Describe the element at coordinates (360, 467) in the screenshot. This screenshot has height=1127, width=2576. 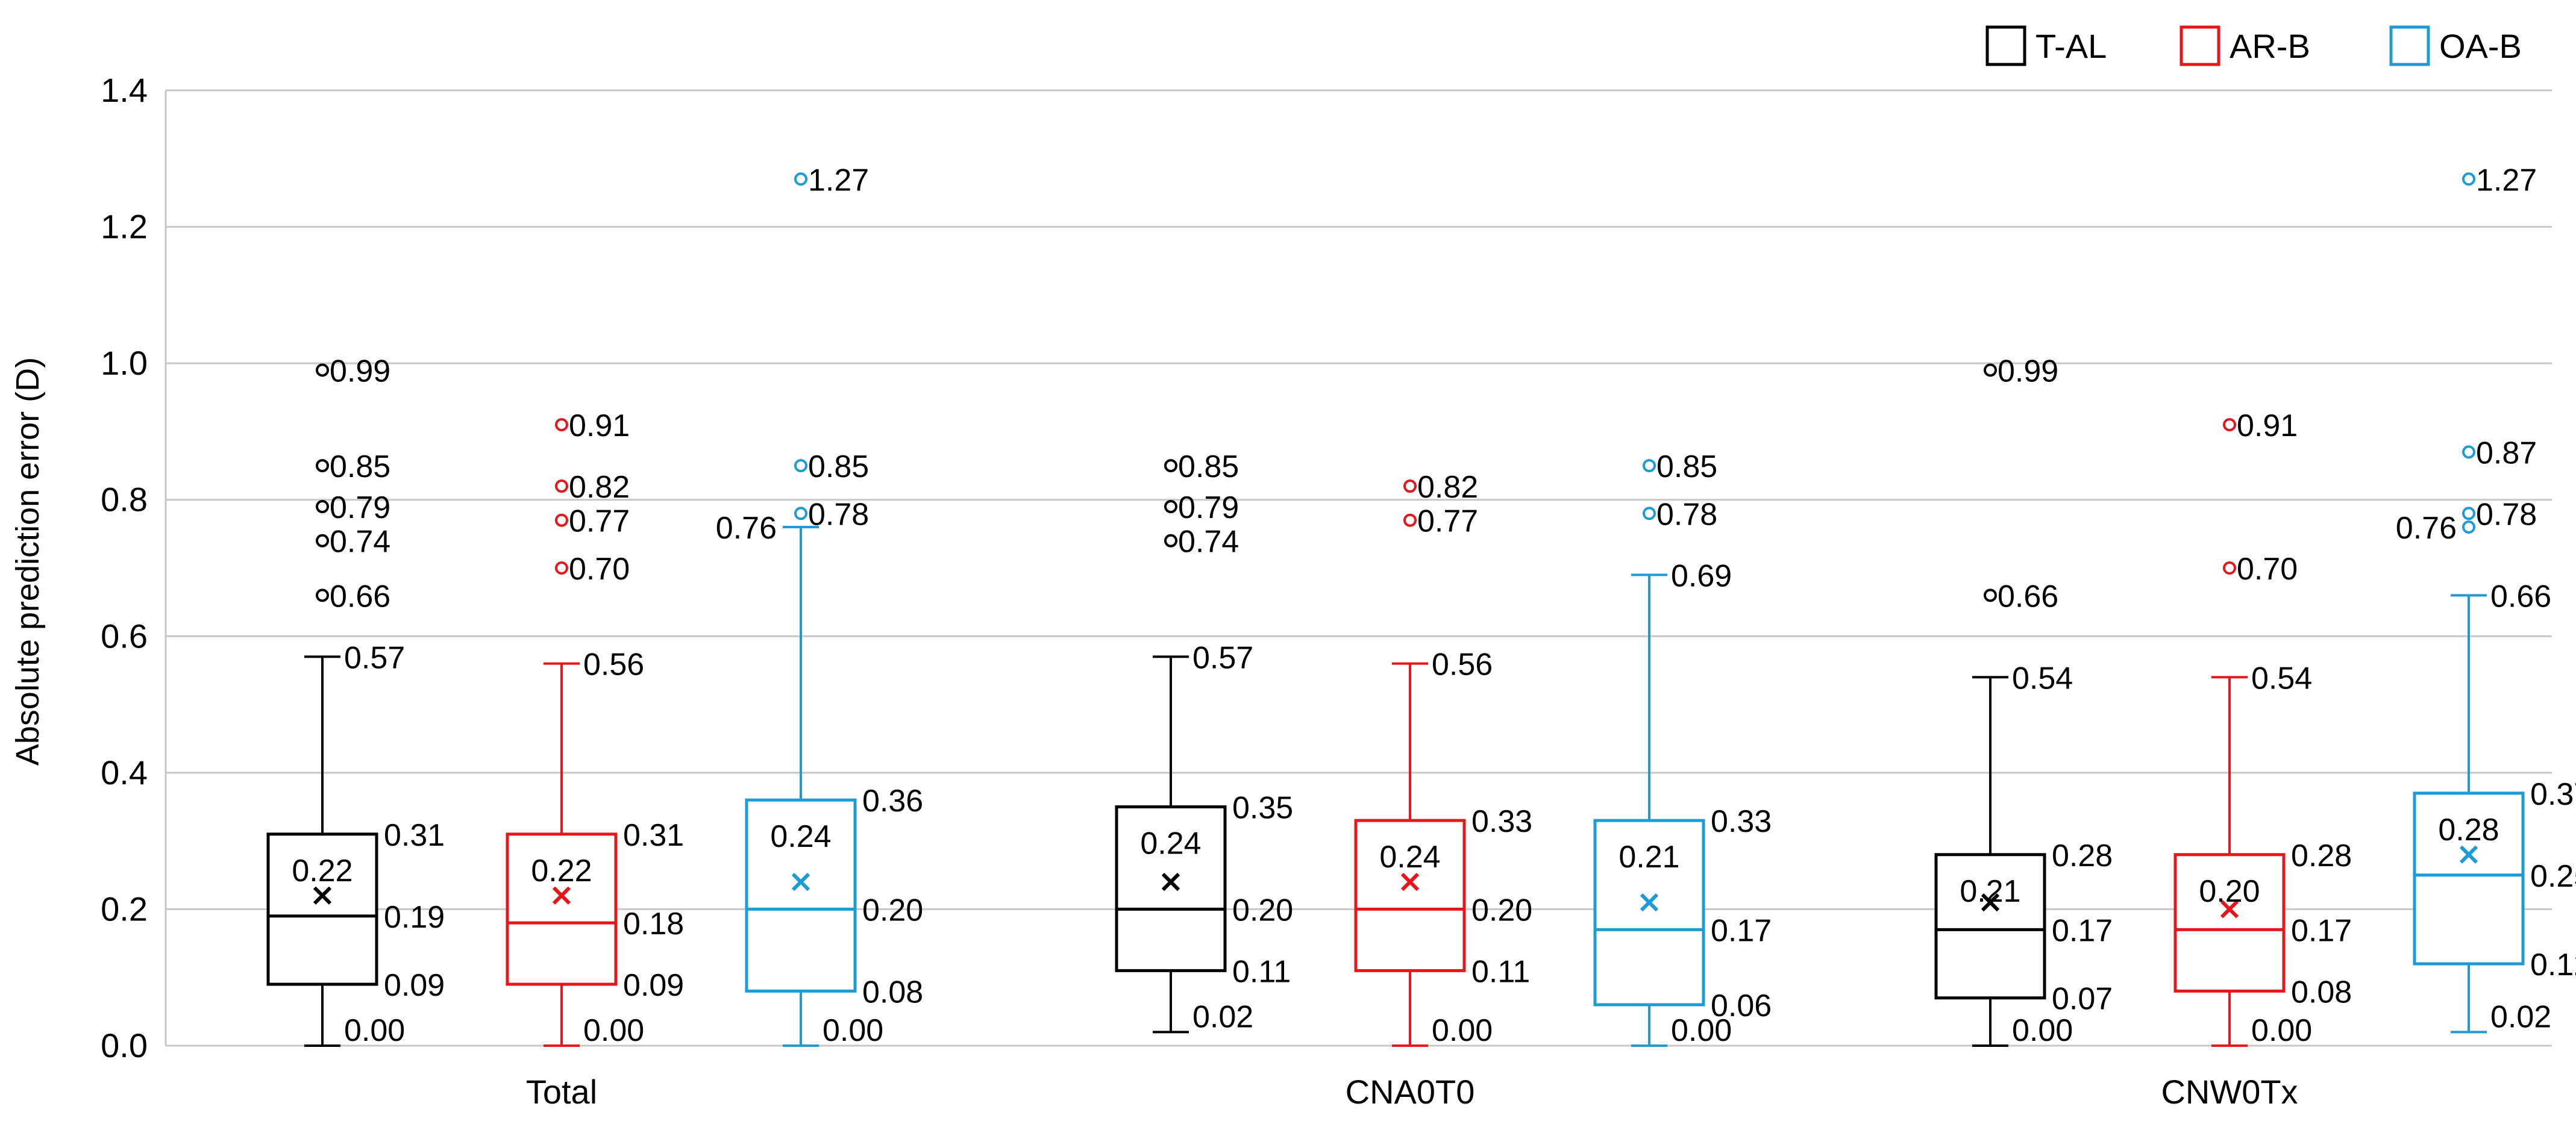
I see `outlier-label: 0.85` at that location.